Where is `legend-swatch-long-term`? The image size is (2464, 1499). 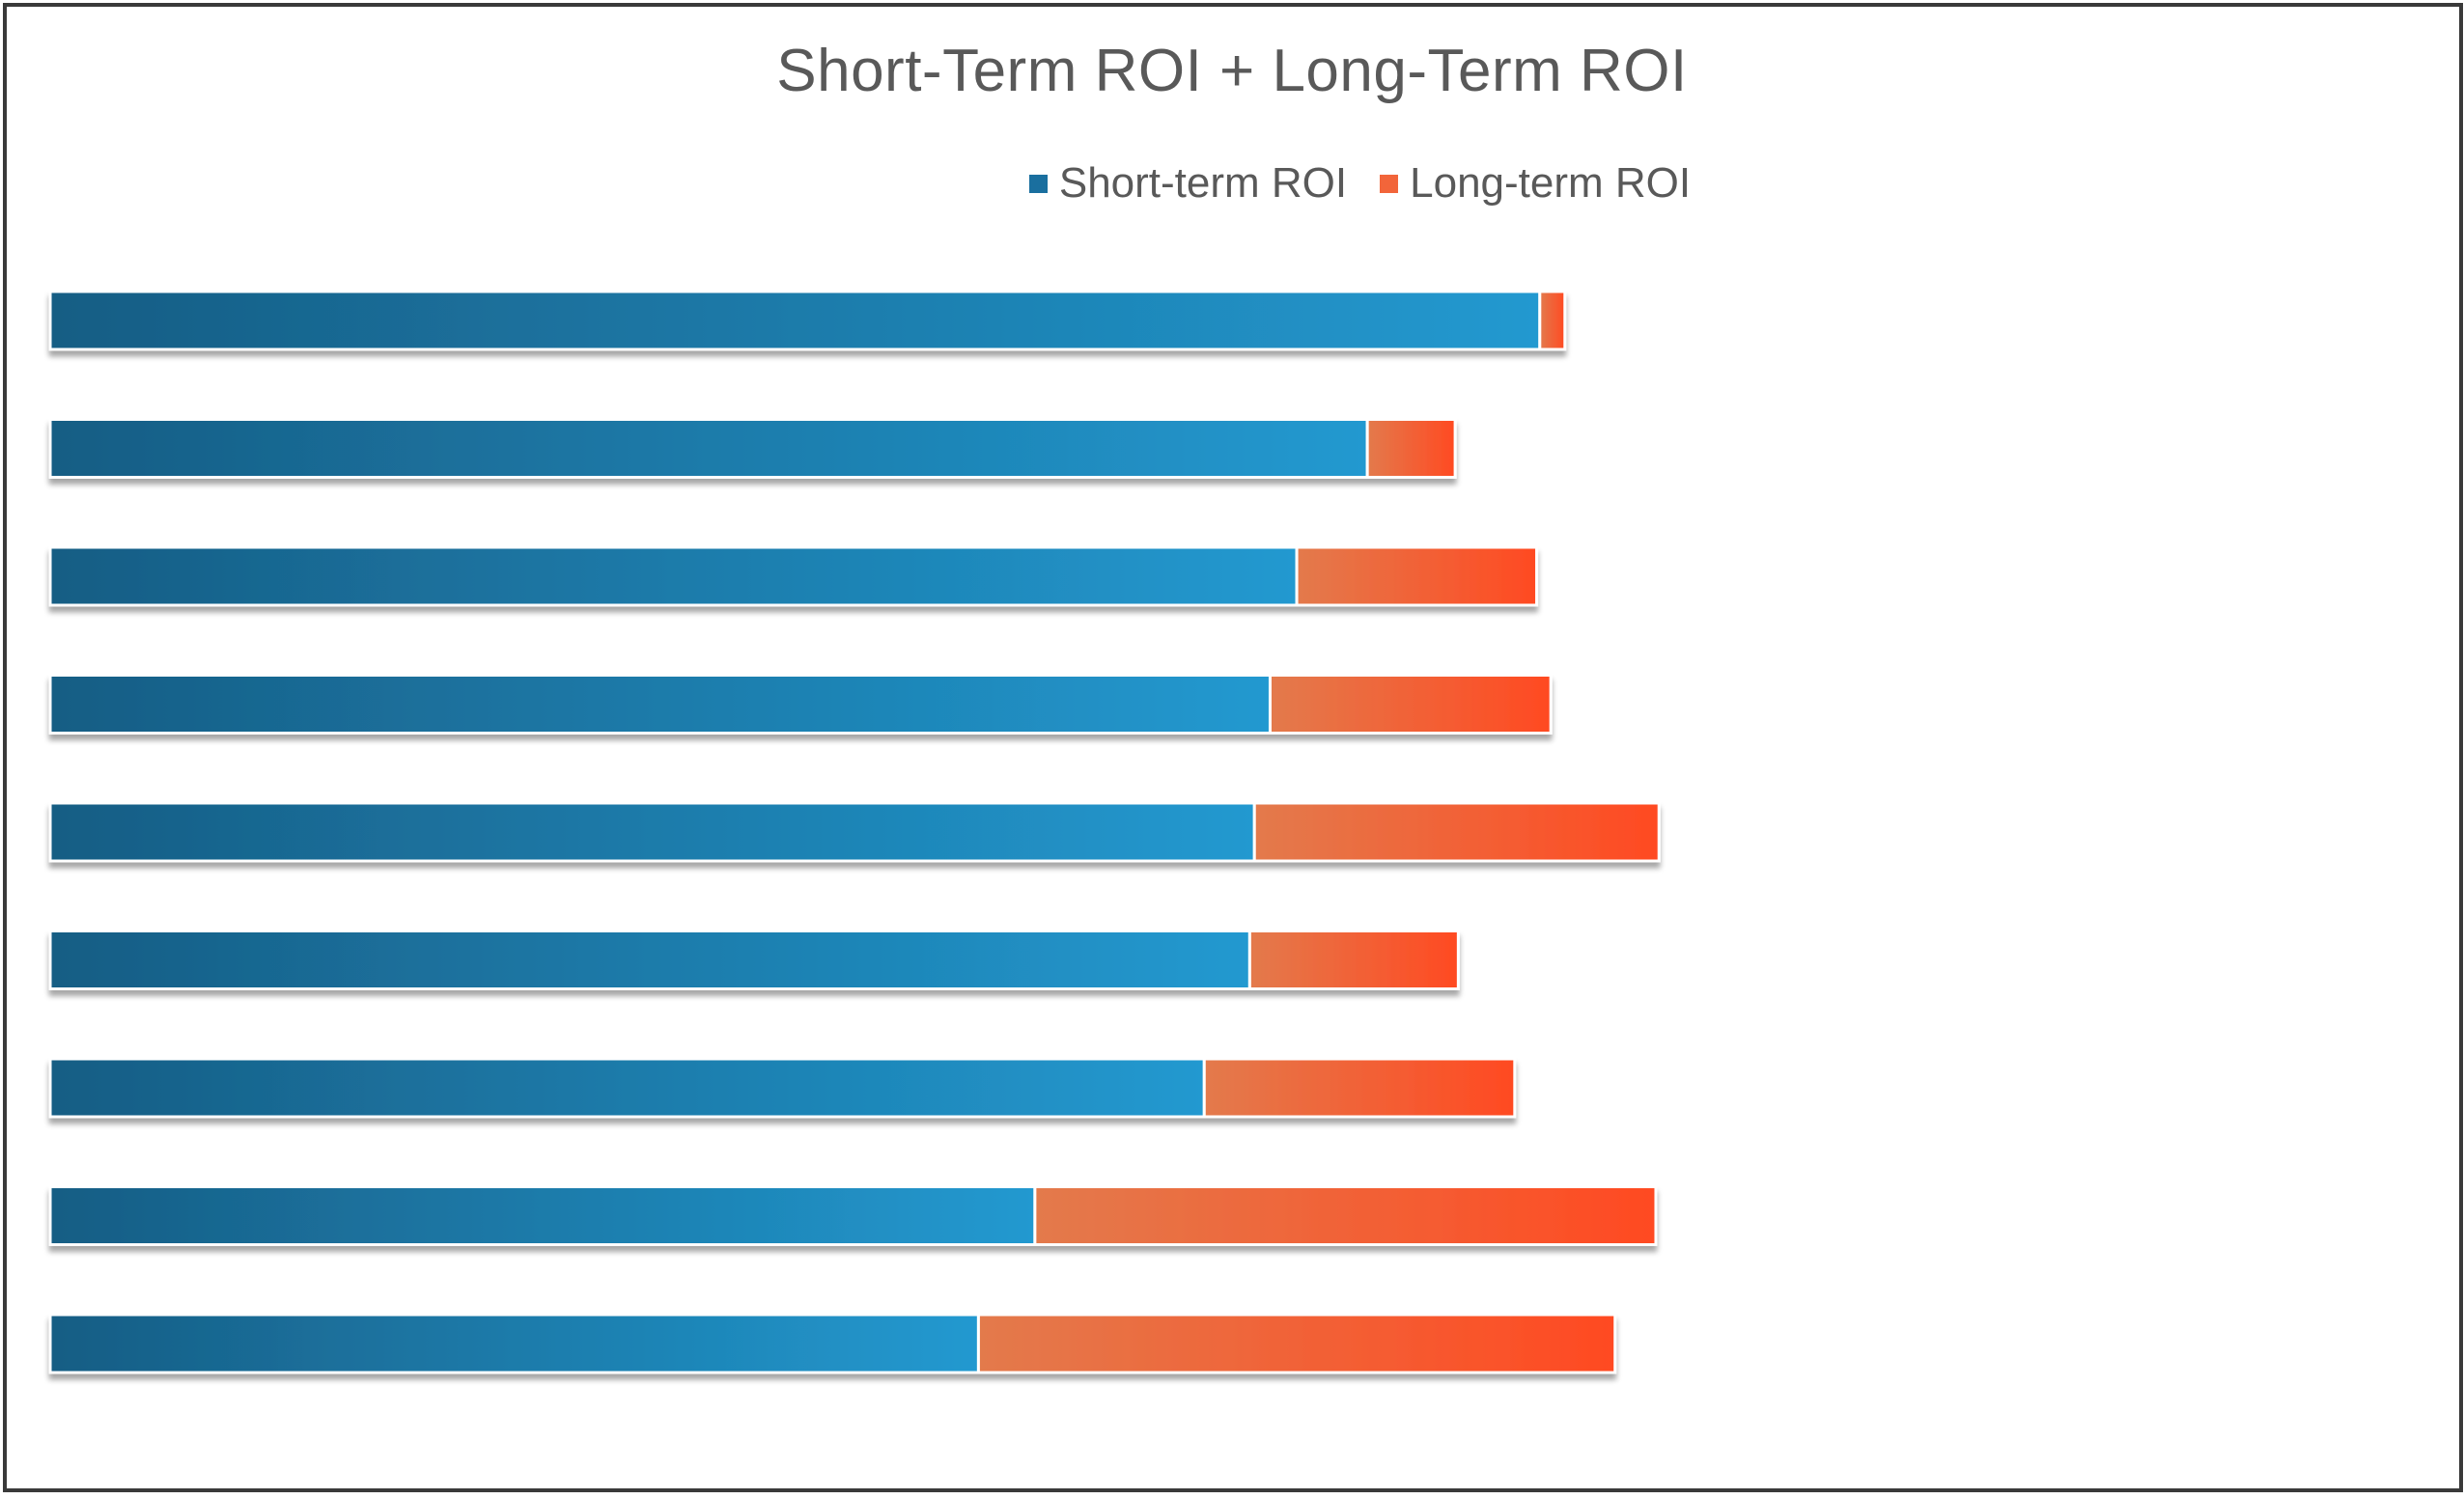
legend-swatch-long-term is located at coordinates (1390, 183).